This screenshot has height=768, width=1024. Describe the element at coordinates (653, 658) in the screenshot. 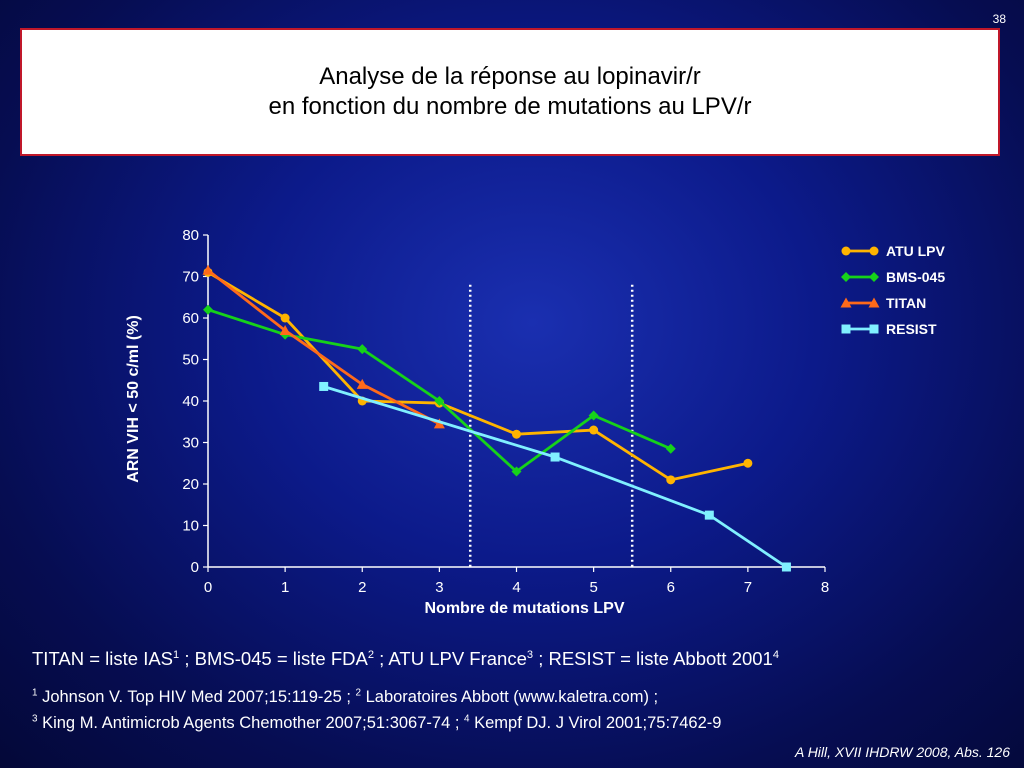

I see `footnote-text-4: ; RESIST = liste Abbott 2001` at that location.